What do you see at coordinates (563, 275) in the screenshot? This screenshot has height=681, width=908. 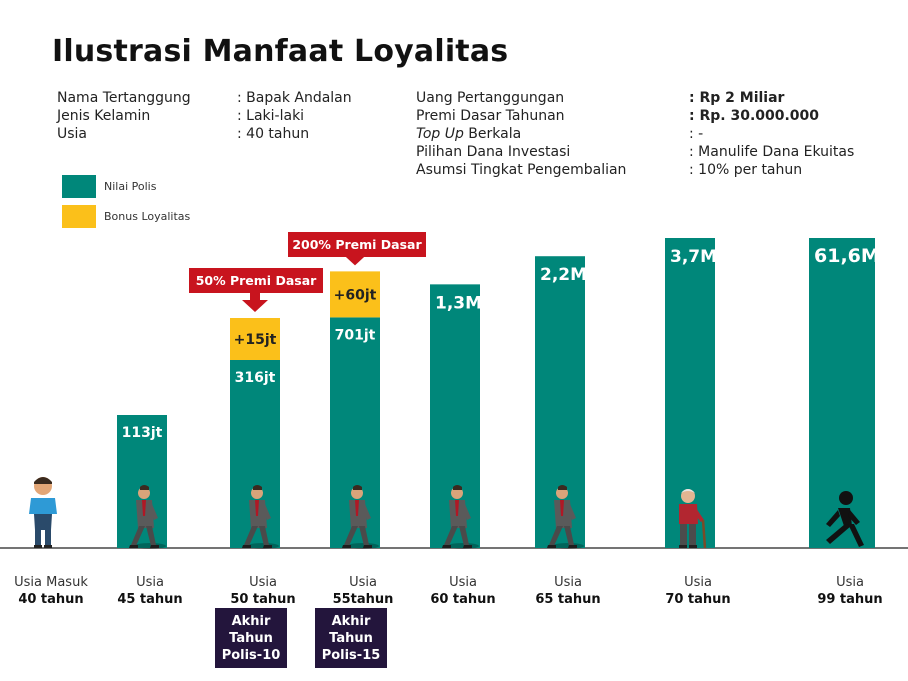 I see `bar-value-label: 2,2M` at bounding box center [563, 275].